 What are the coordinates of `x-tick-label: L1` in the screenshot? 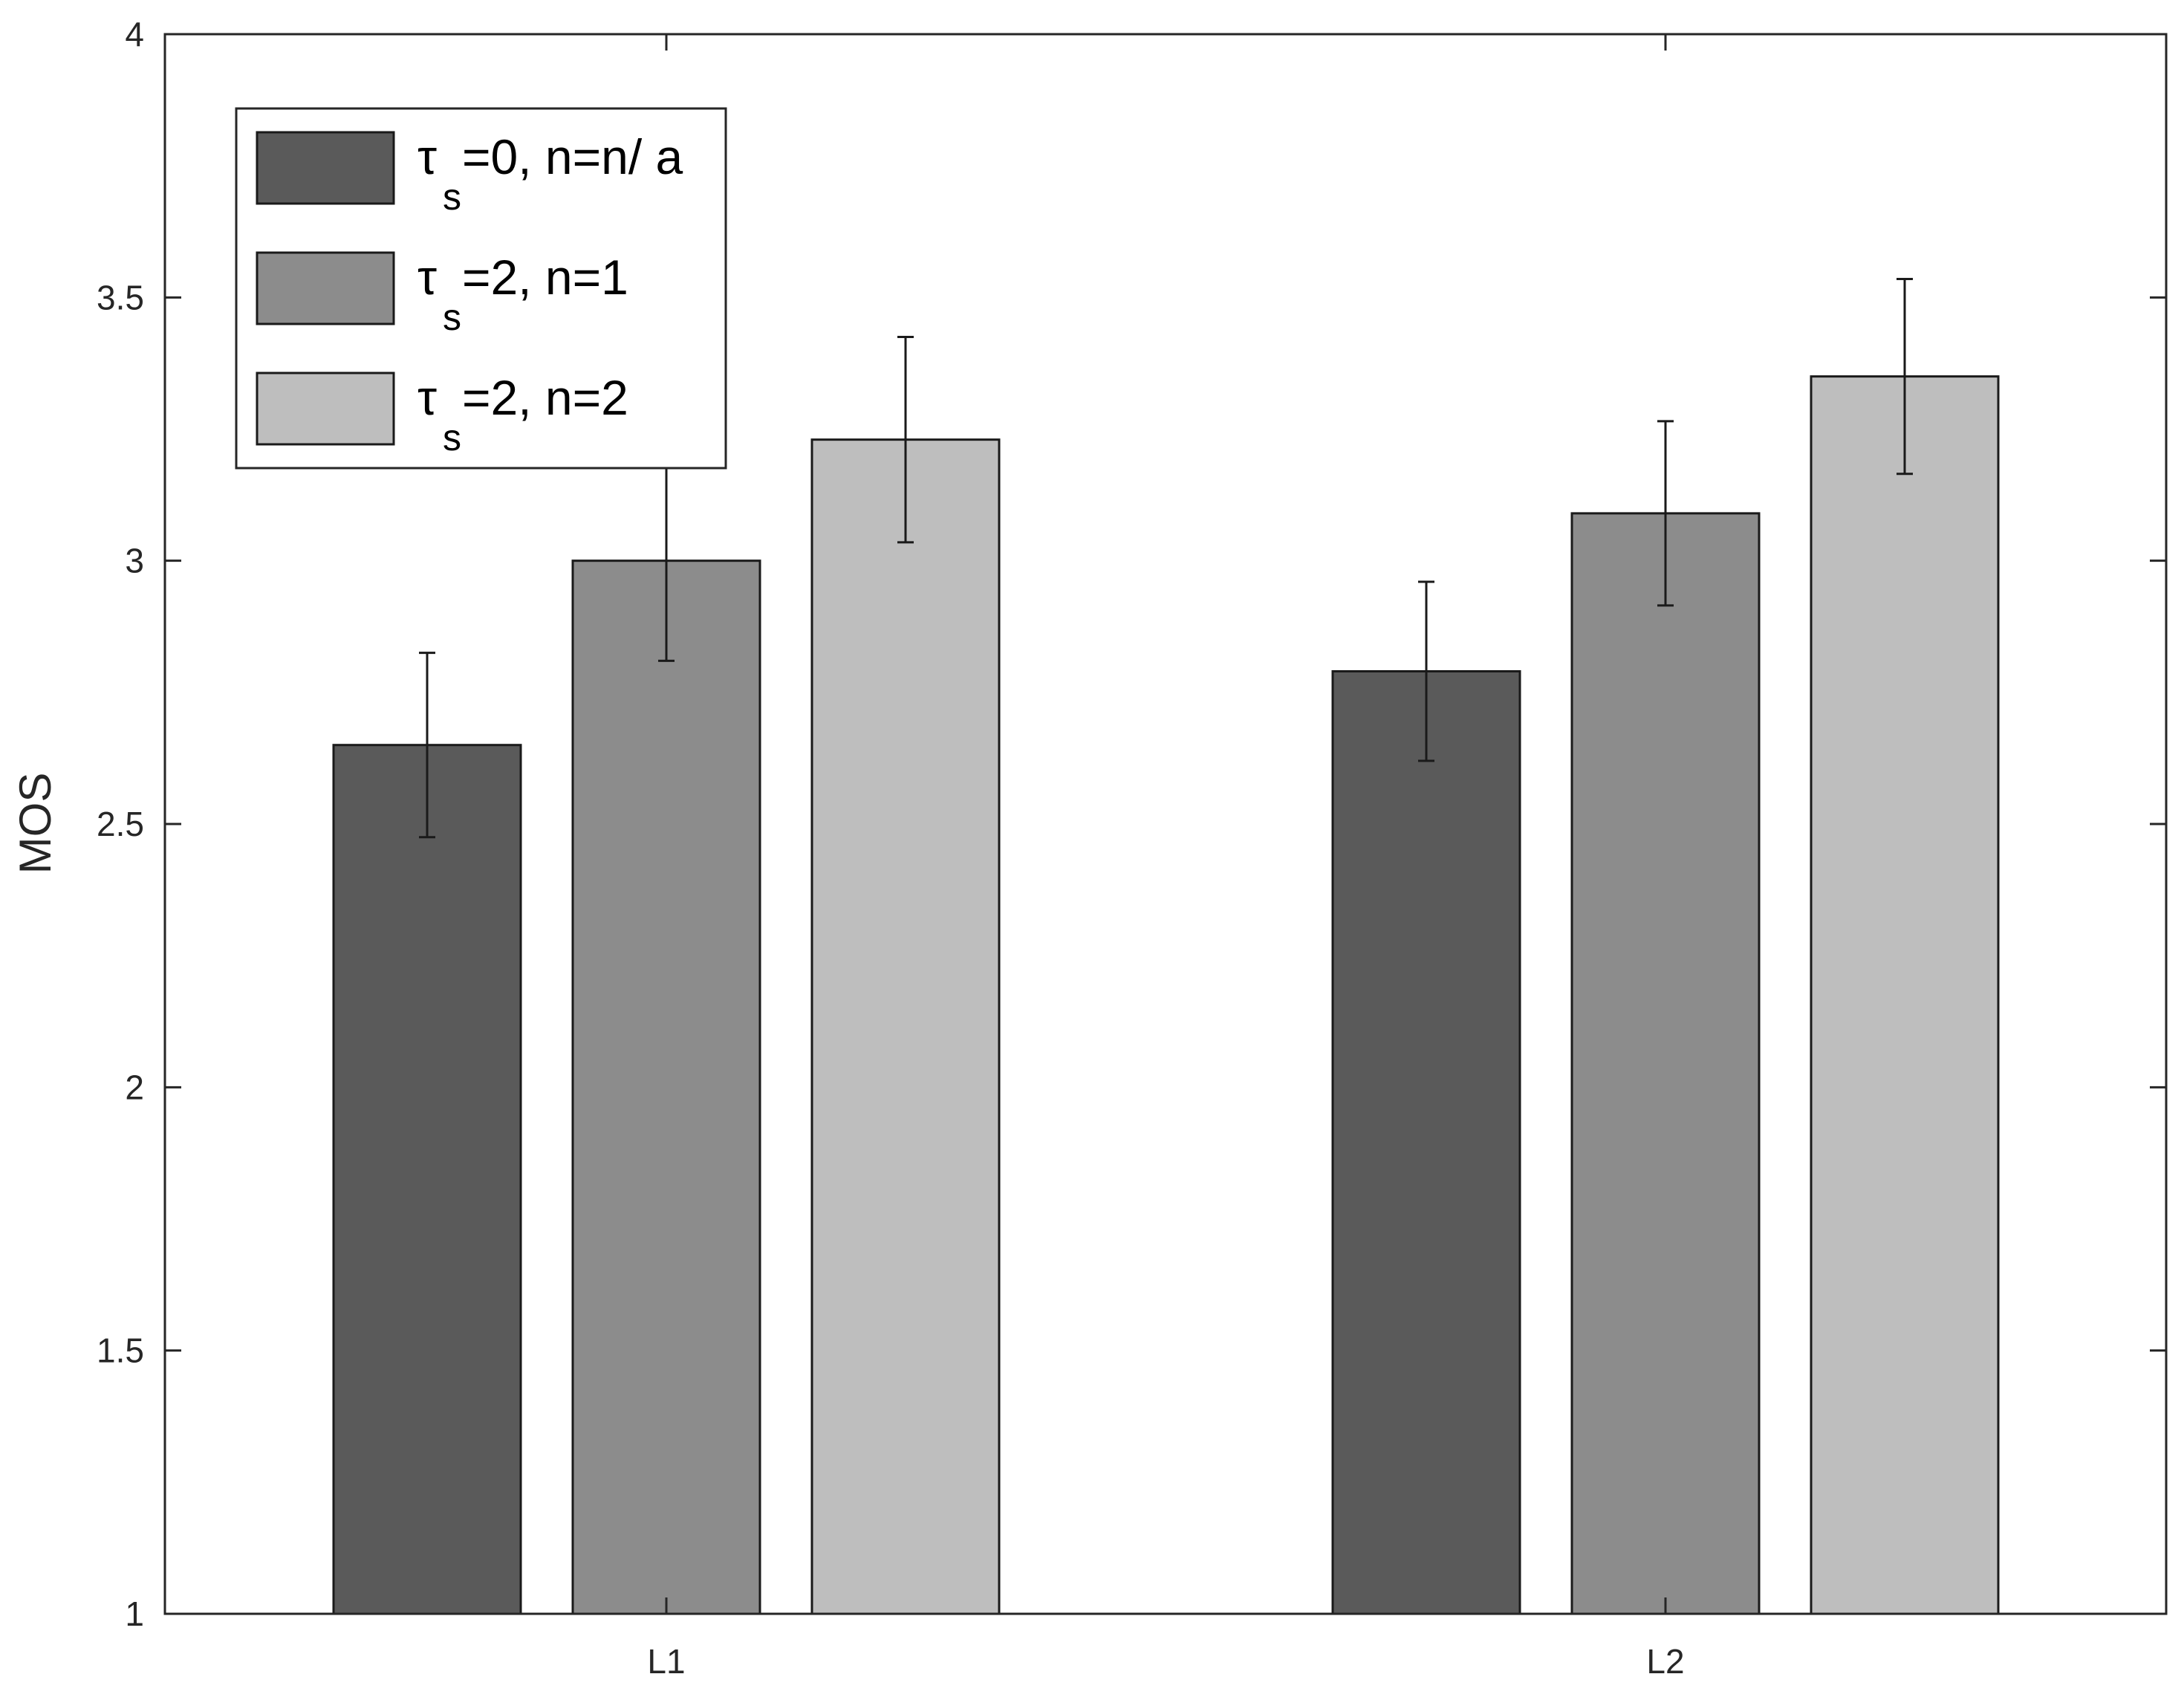 It's located at (666, 1662).